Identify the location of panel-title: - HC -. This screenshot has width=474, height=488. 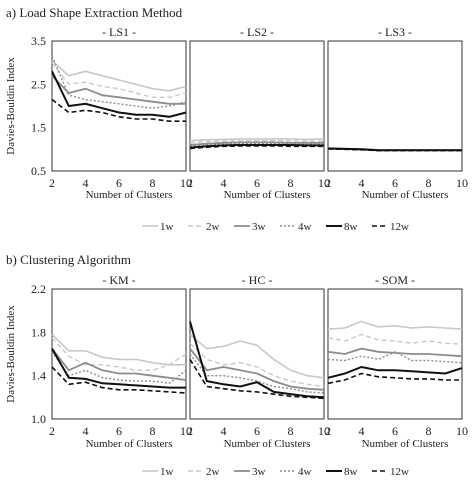
(257, 280).